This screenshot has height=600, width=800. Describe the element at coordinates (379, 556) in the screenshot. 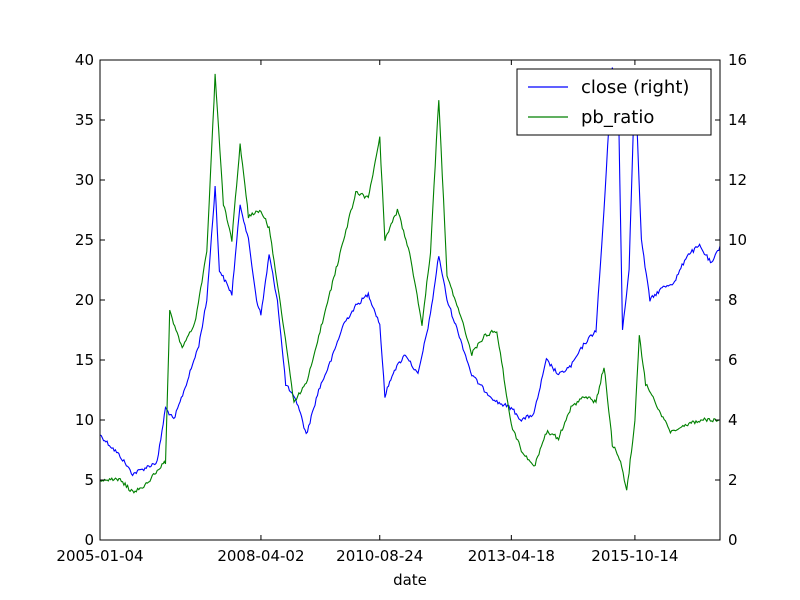

I see `x-tick-label: 2010-08-24` at that location.